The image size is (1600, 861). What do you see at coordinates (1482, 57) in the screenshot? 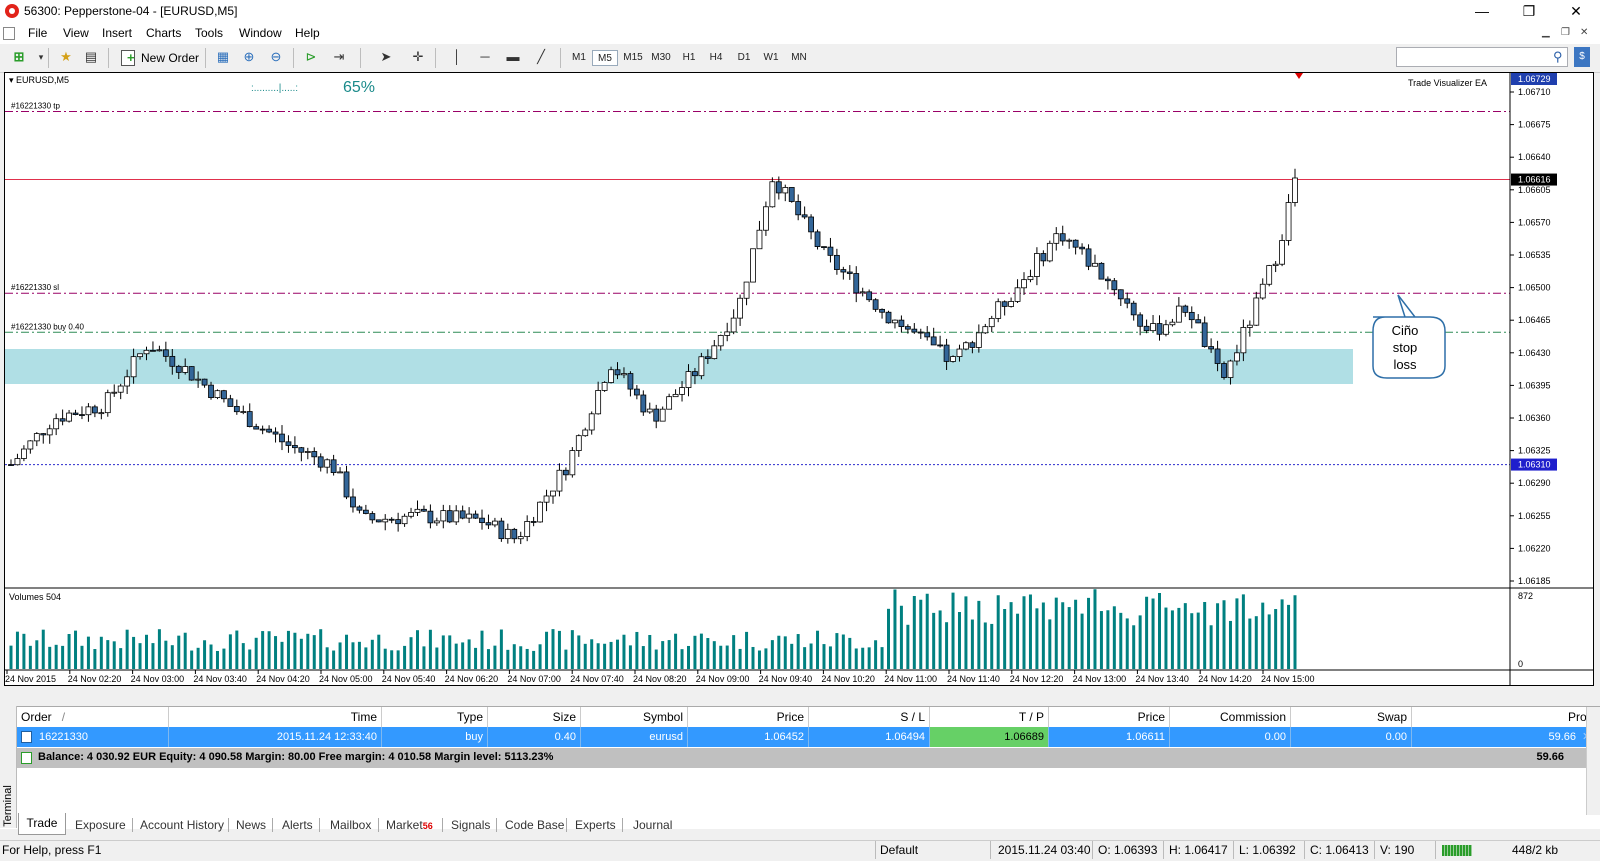
I see `search-input` at bounding box center [1482, 57].